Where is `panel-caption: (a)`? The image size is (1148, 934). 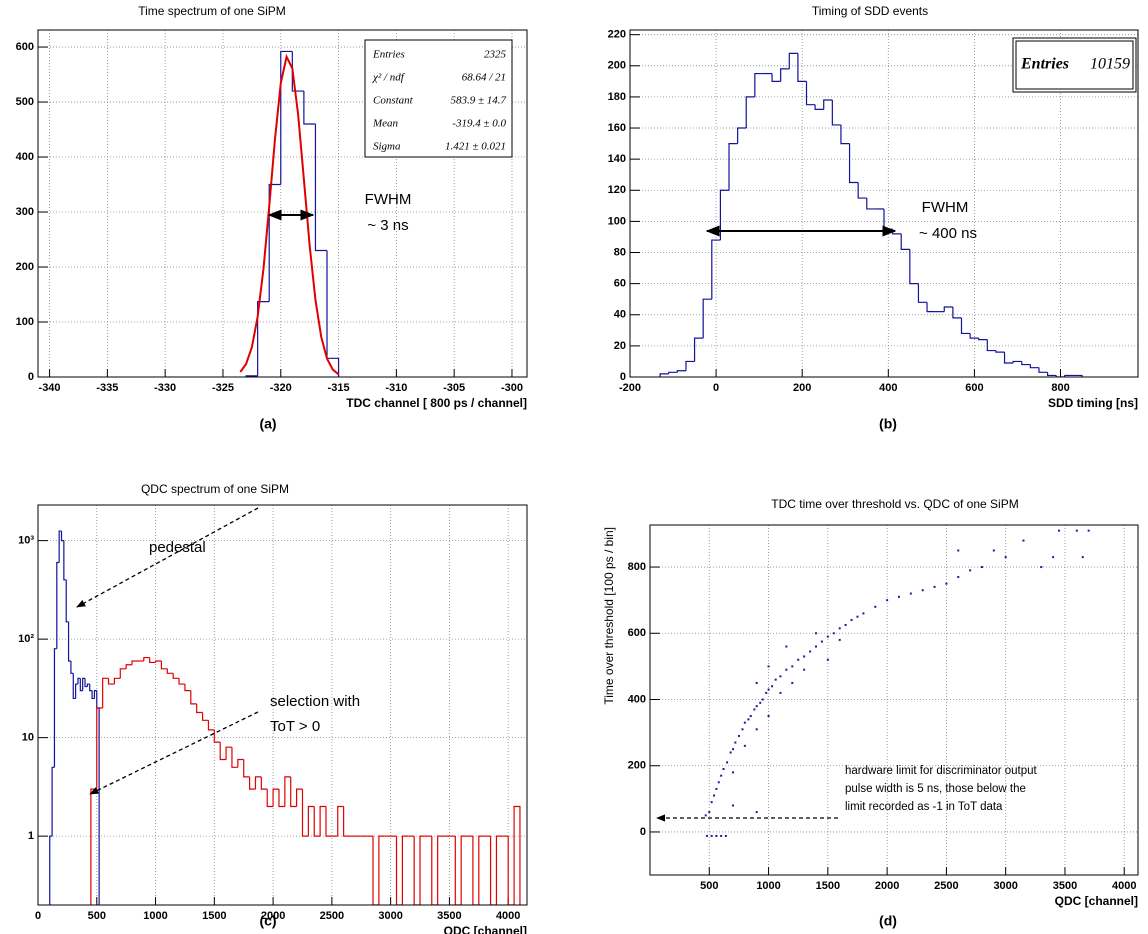 panel-caption: (a) is located at coordinates (267, 424).